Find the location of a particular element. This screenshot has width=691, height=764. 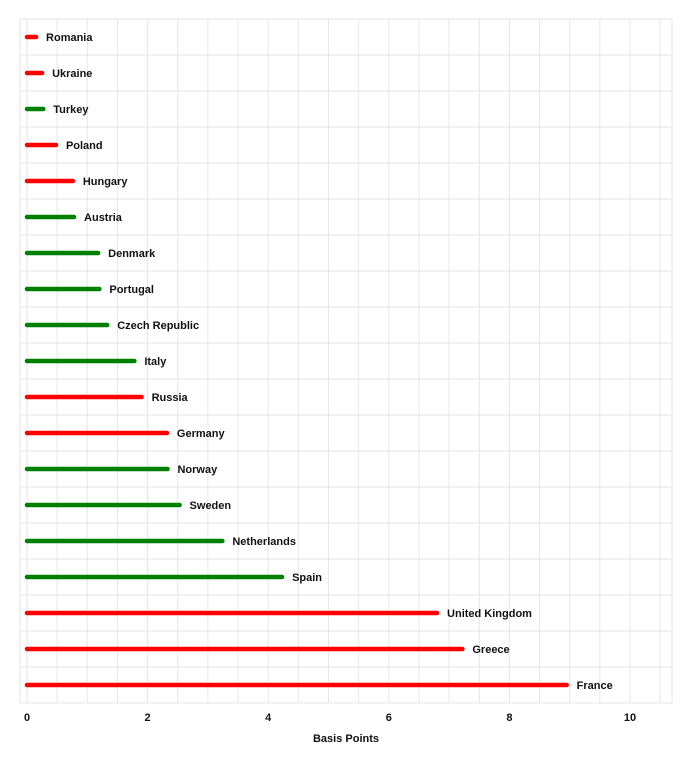

bar-label-russia: Russia is located at coordinates (170, 398).